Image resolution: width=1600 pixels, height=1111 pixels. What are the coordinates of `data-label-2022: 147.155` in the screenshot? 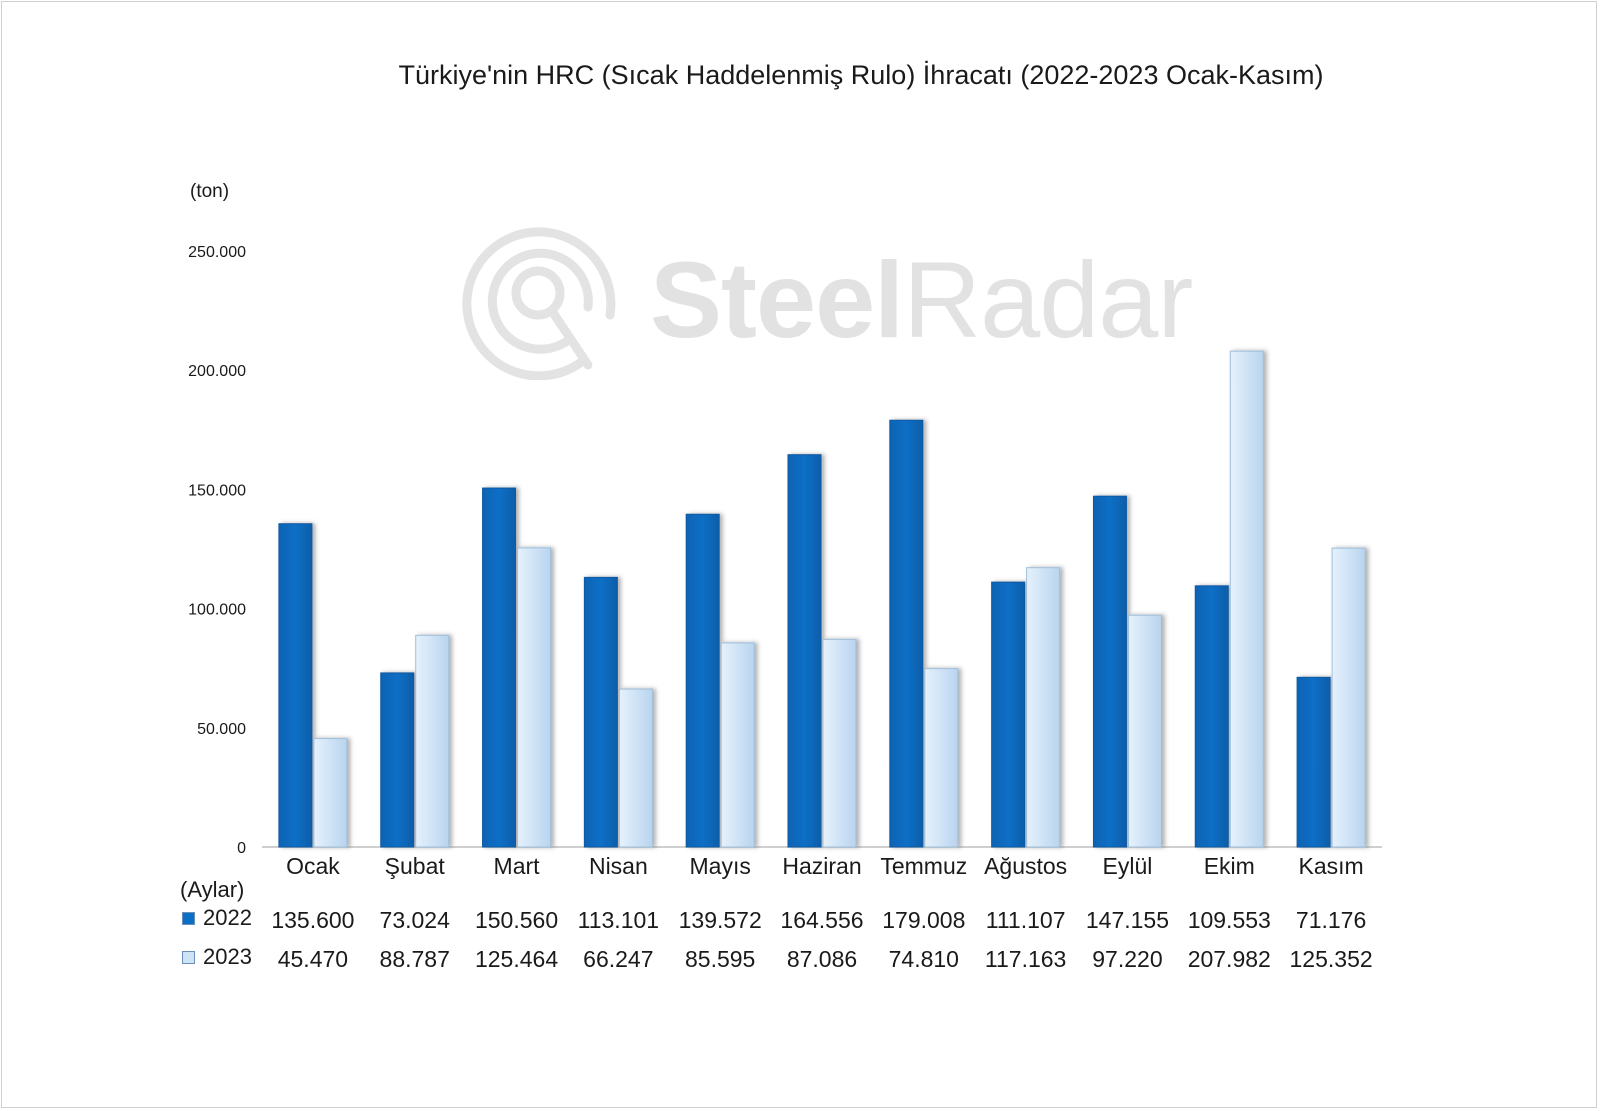 It's located at (1127, 920).